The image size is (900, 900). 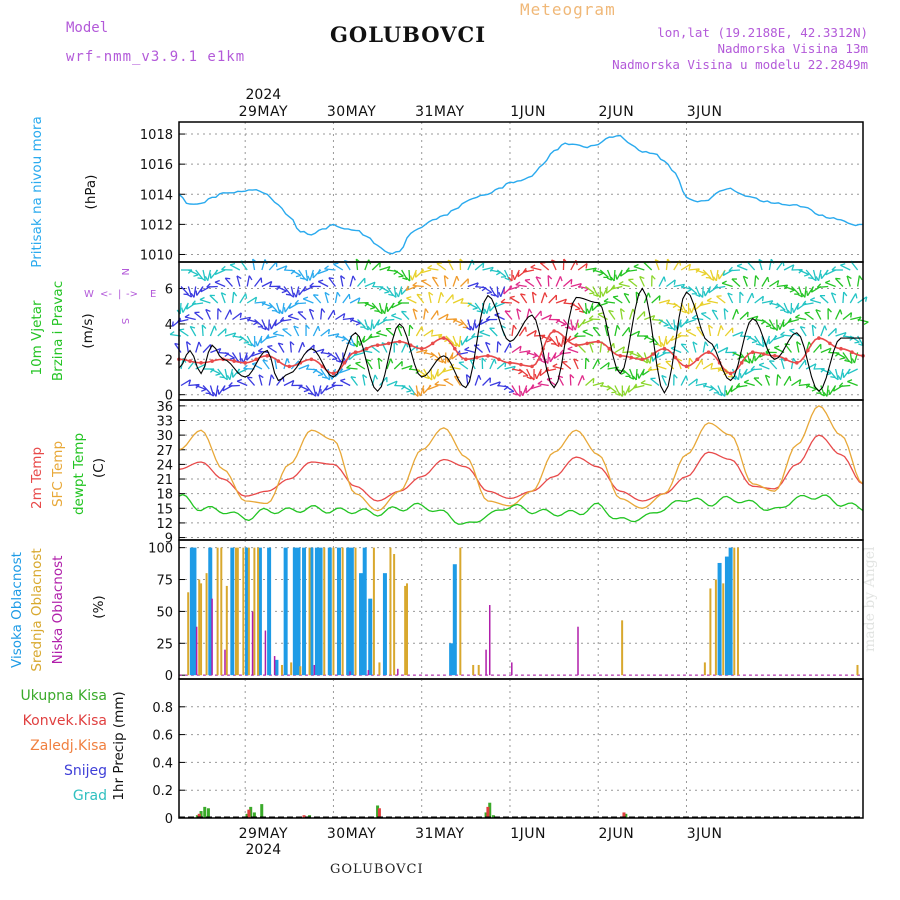 I want to click on temp-dewpt-line, so click(x=521, y=509).